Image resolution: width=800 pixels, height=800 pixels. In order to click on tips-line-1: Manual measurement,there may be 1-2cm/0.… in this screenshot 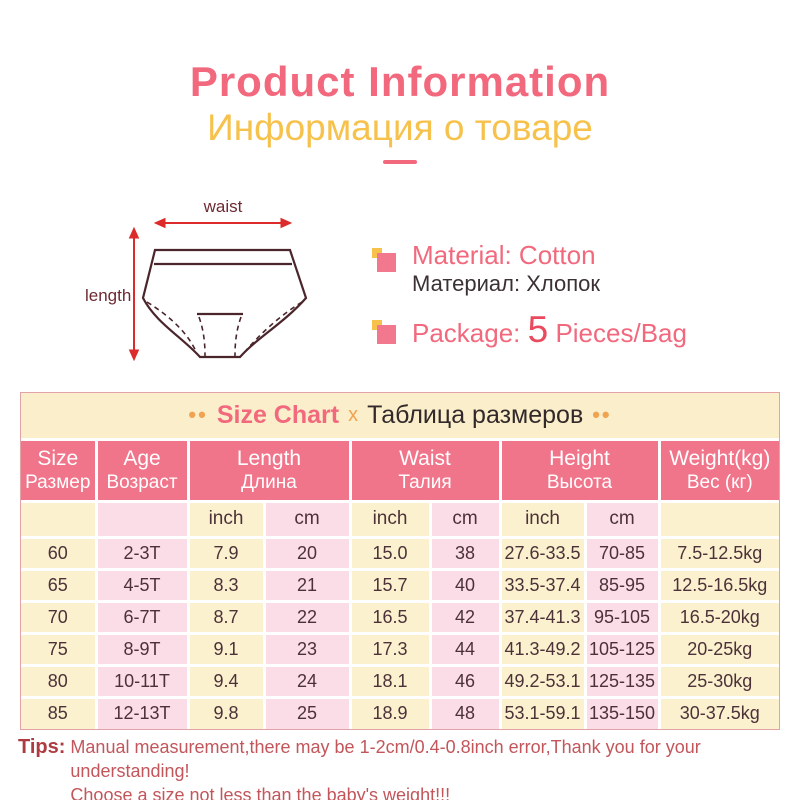, I will do `click(385, 759)`.